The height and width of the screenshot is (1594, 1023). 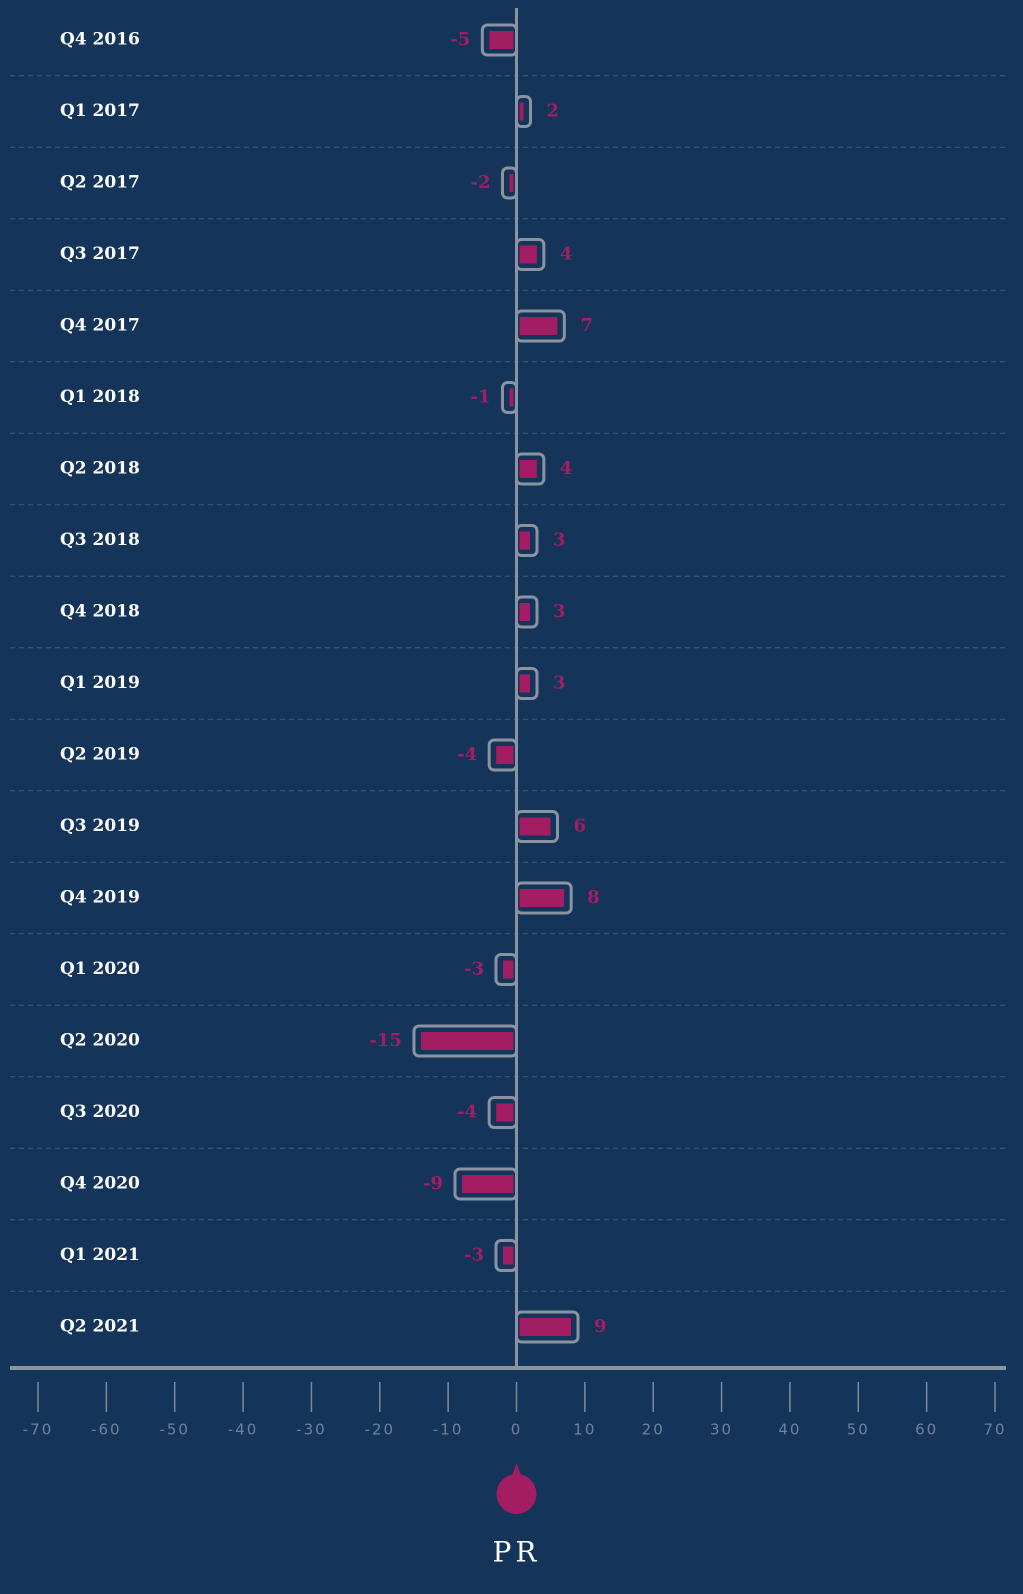 I want to click on category-label: Q2 2018, so click(x=100, y=469).